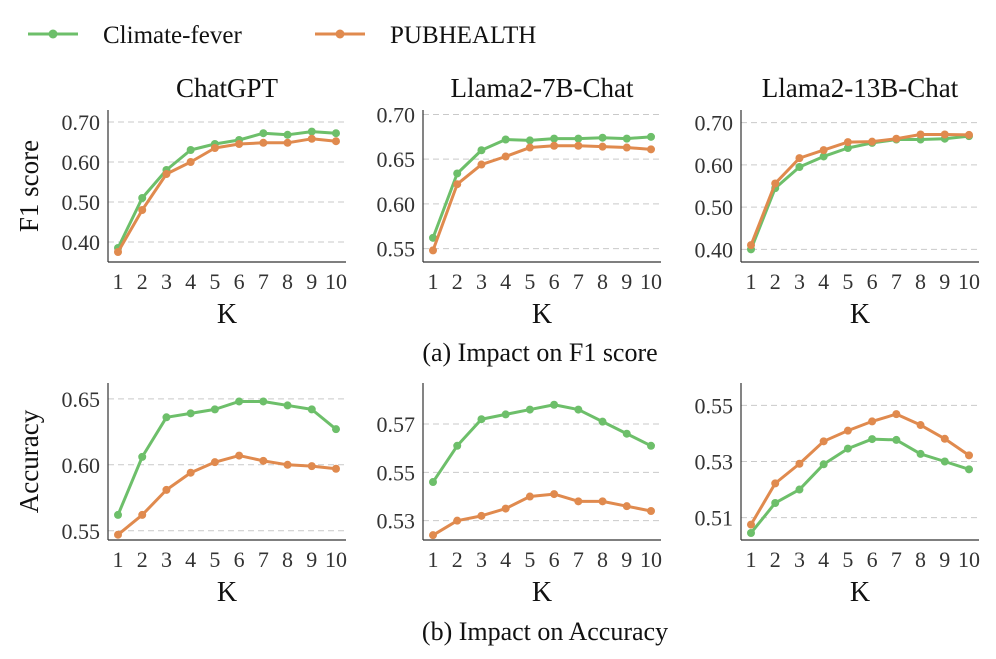 This screenshot has height=659, width=996. What do you see at coordinates (714, 249) in the screenshot?
I see `y-tick-label: 0.40` at bounding box center [714, 249].